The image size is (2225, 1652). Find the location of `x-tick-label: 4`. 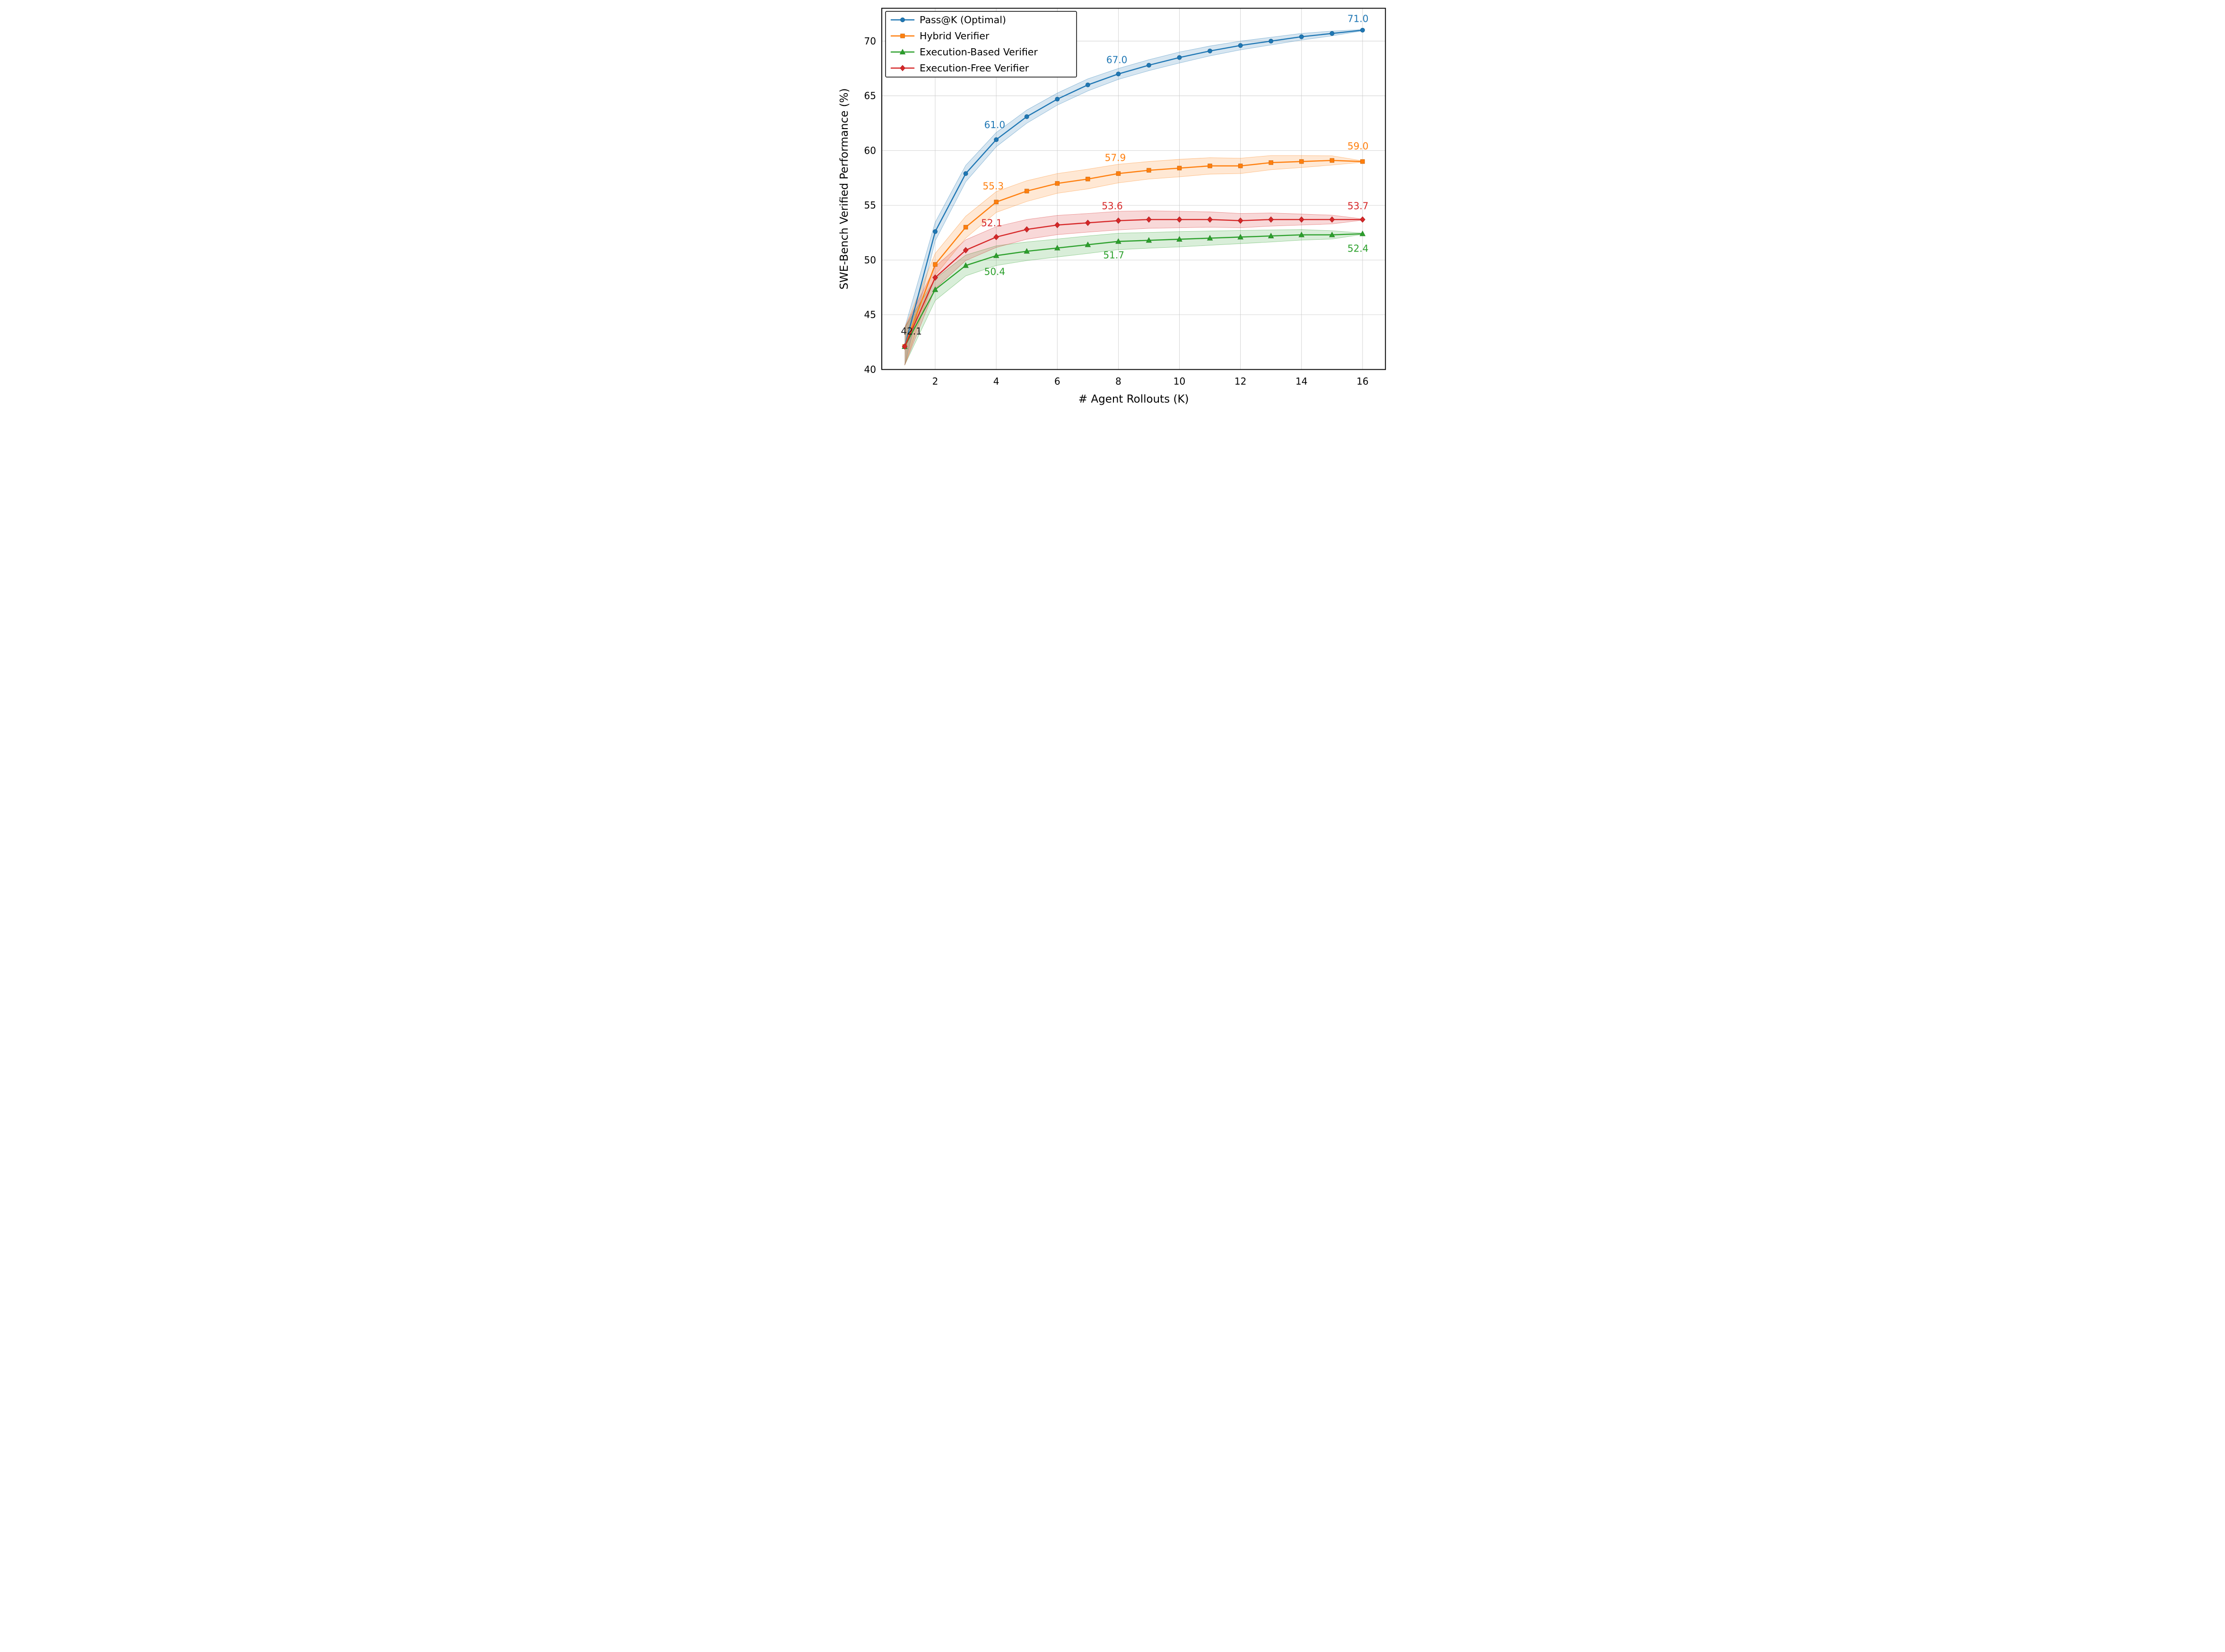

x-tick-label: 4 is located at coordinates (997, 382).